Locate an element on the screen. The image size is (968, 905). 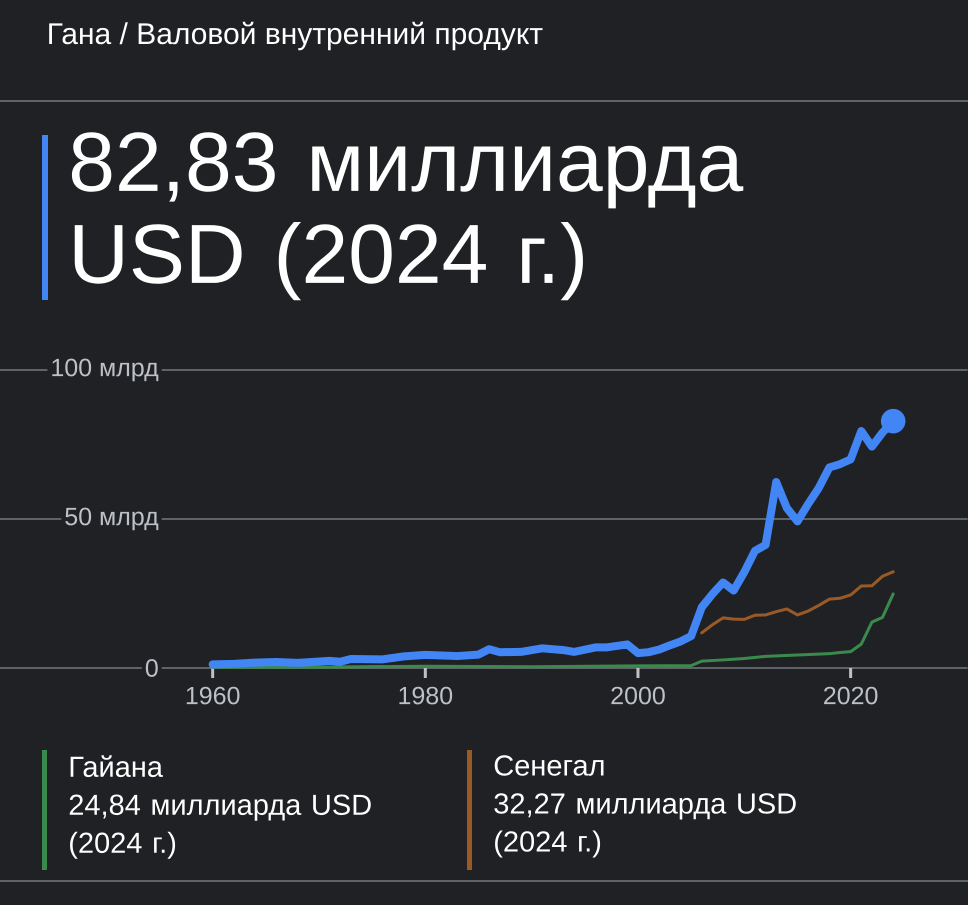
x-tick-label: 1980 is located at coordinates (425, 695).